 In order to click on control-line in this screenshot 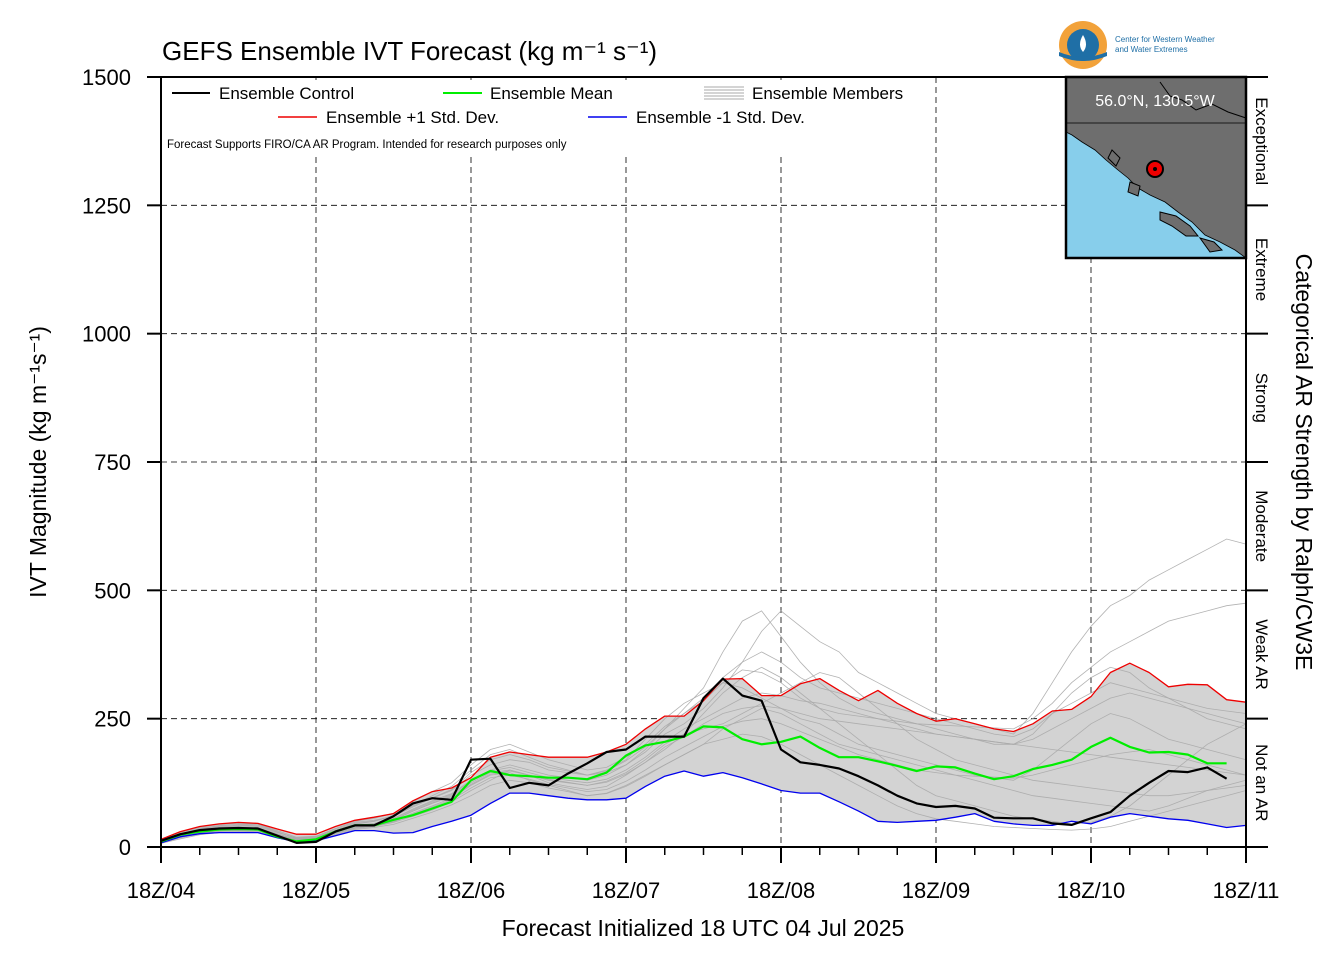, I will do `click(694, 761)`.